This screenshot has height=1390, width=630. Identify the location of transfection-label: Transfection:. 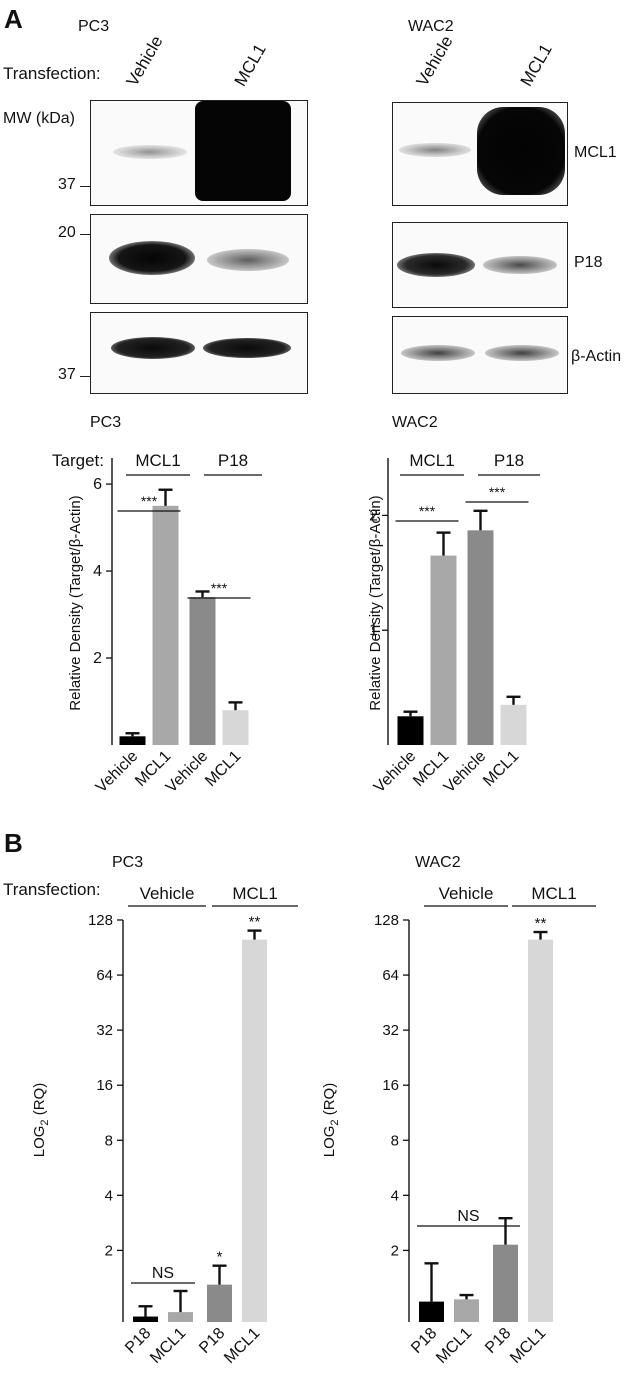
(52, 73).